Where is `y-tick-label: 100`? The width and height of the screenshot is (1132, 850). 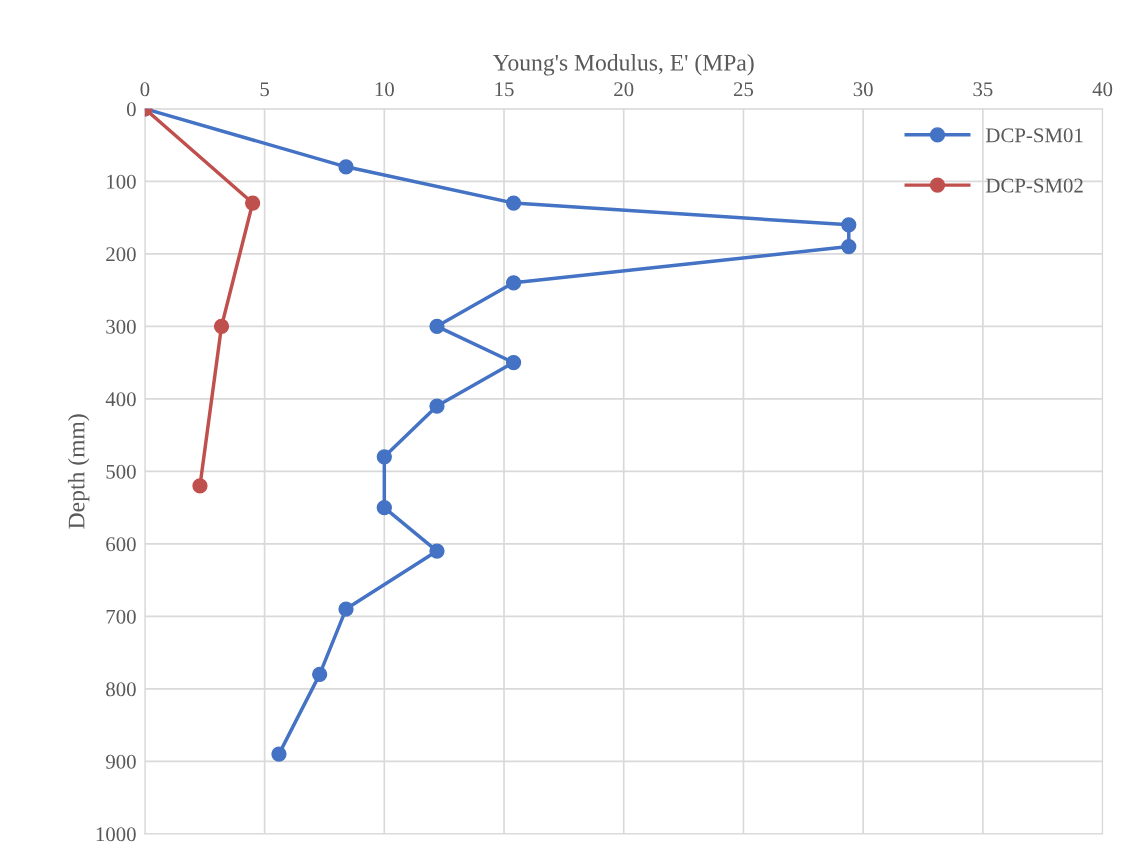
y-tick-label: 100 is located at coordinates (121, 181).